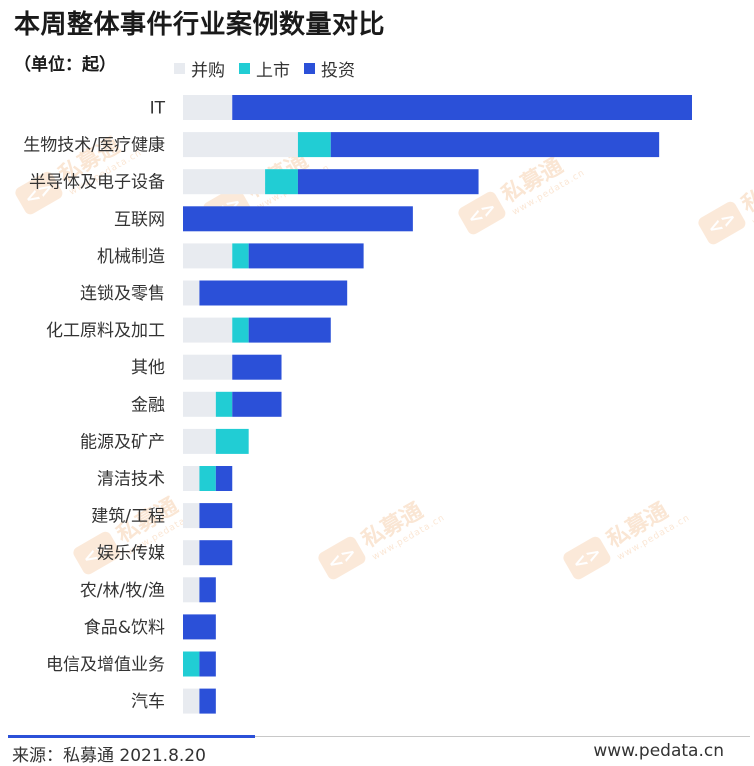 This screenshot has width=754, height=766. I want to click on category-label: 清洁技术, so click(131, 480).